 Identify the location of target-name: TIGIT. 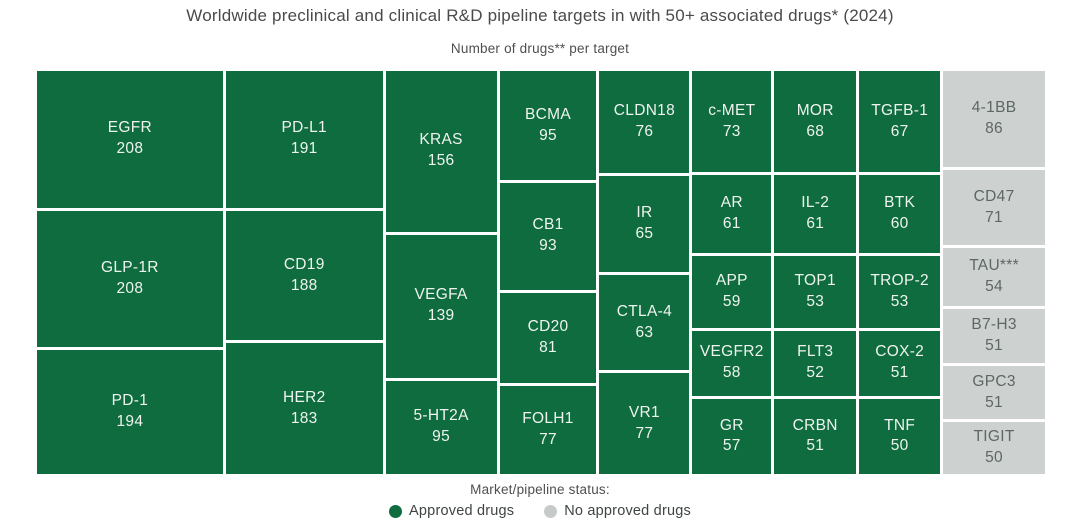
(994, 437).